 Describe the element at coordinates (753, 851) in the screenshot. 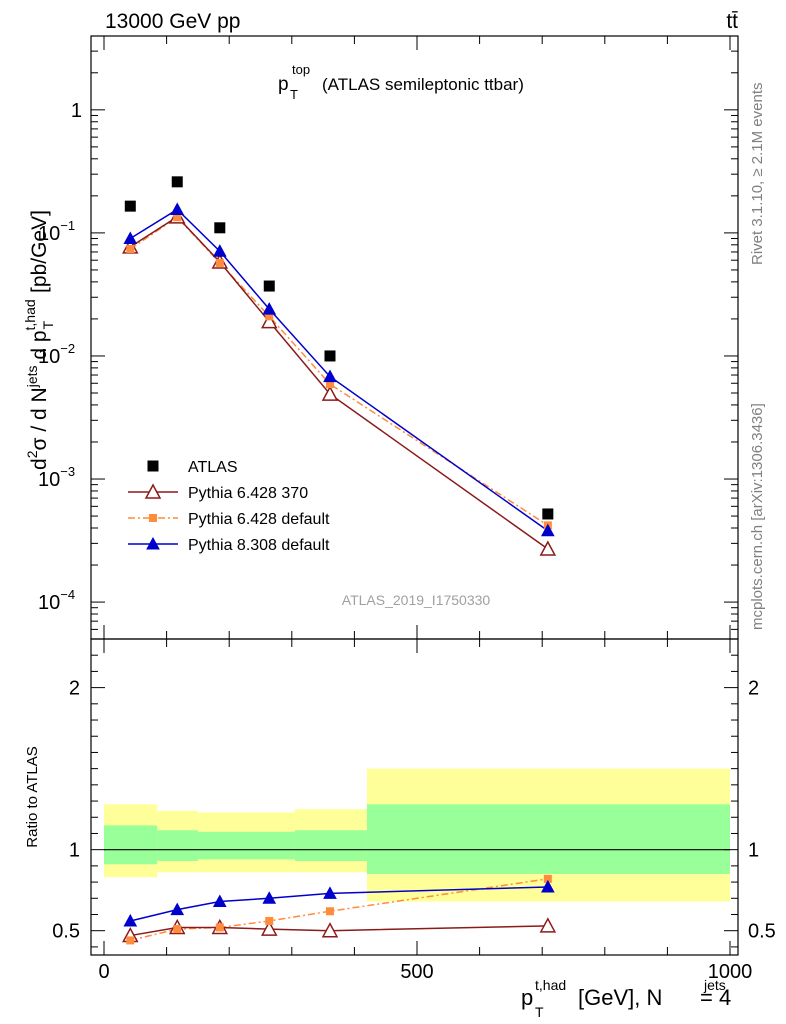

I see `ratio-y-tick-label-right: 1` at that location.